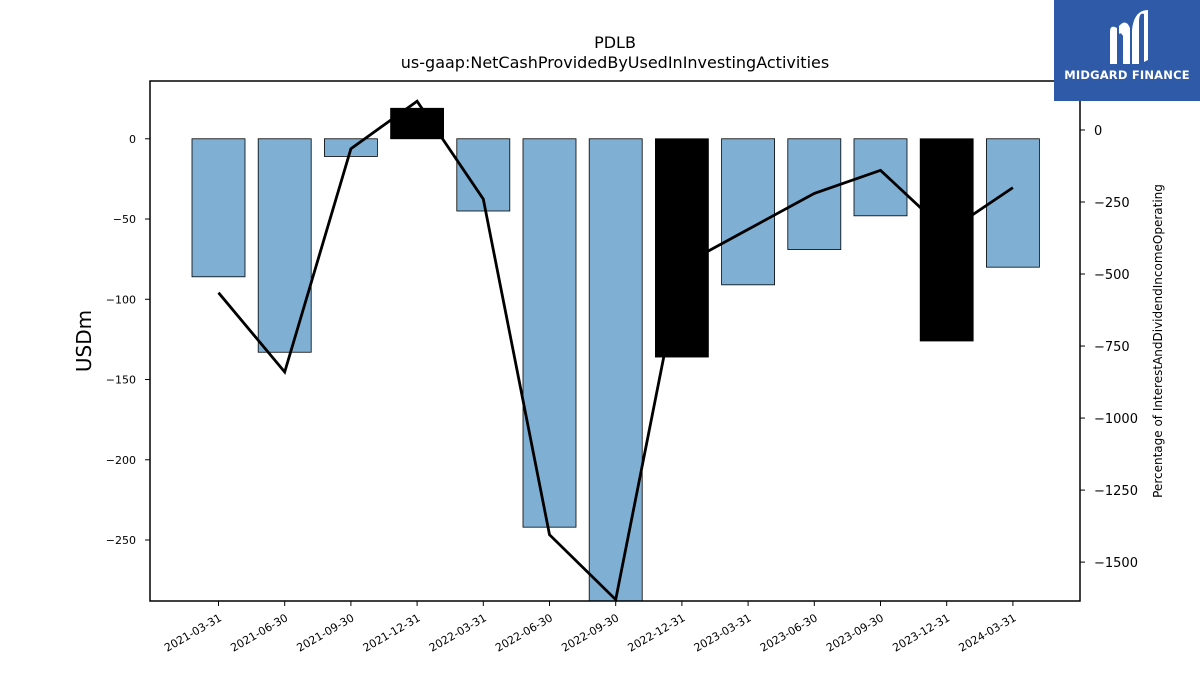  I want to click on x-tick-label: 2021-12-31, so click(392, 632).